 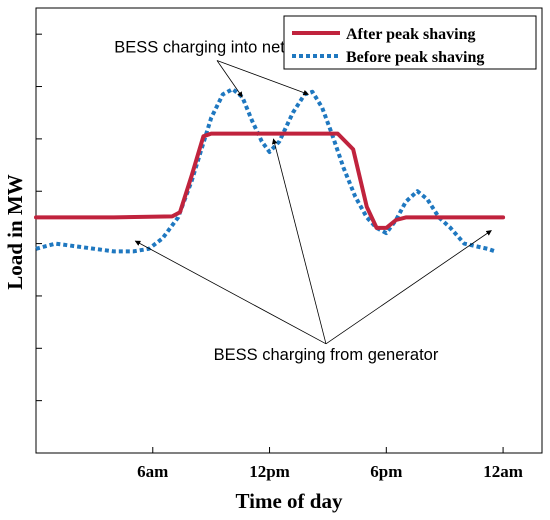 I want to click on legend: After peak shaving Before peak shaving, so click(x=410, y=42).